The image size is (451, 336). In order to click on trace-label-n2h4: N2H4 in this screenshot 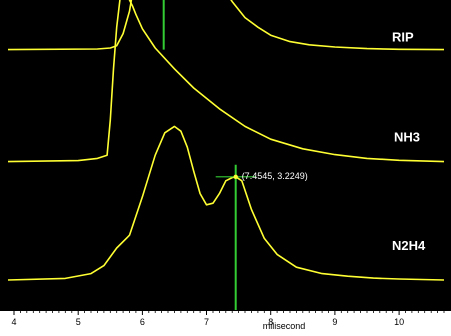, I will do `click(409, 245)`.